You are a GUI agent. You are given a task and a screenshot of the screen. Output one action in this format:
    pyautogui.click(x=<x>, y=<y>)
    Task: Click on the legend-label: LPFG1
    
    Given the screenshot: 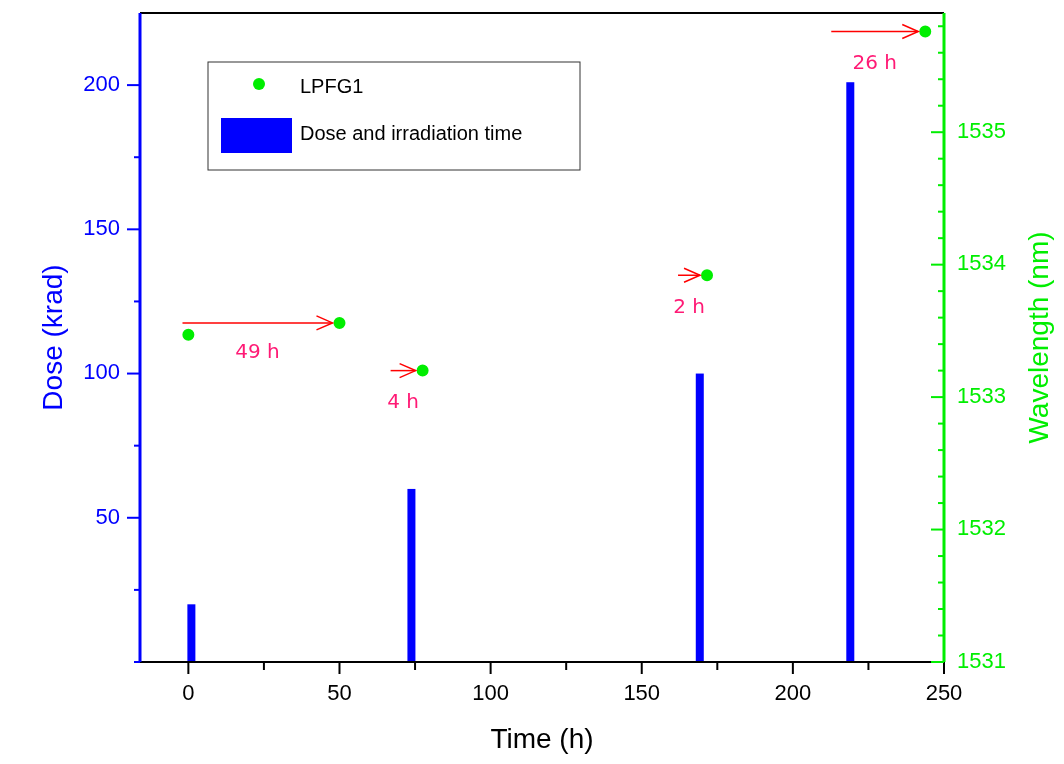 What is the action you would take?
    pyautogui.click(x=332, y=86)
    